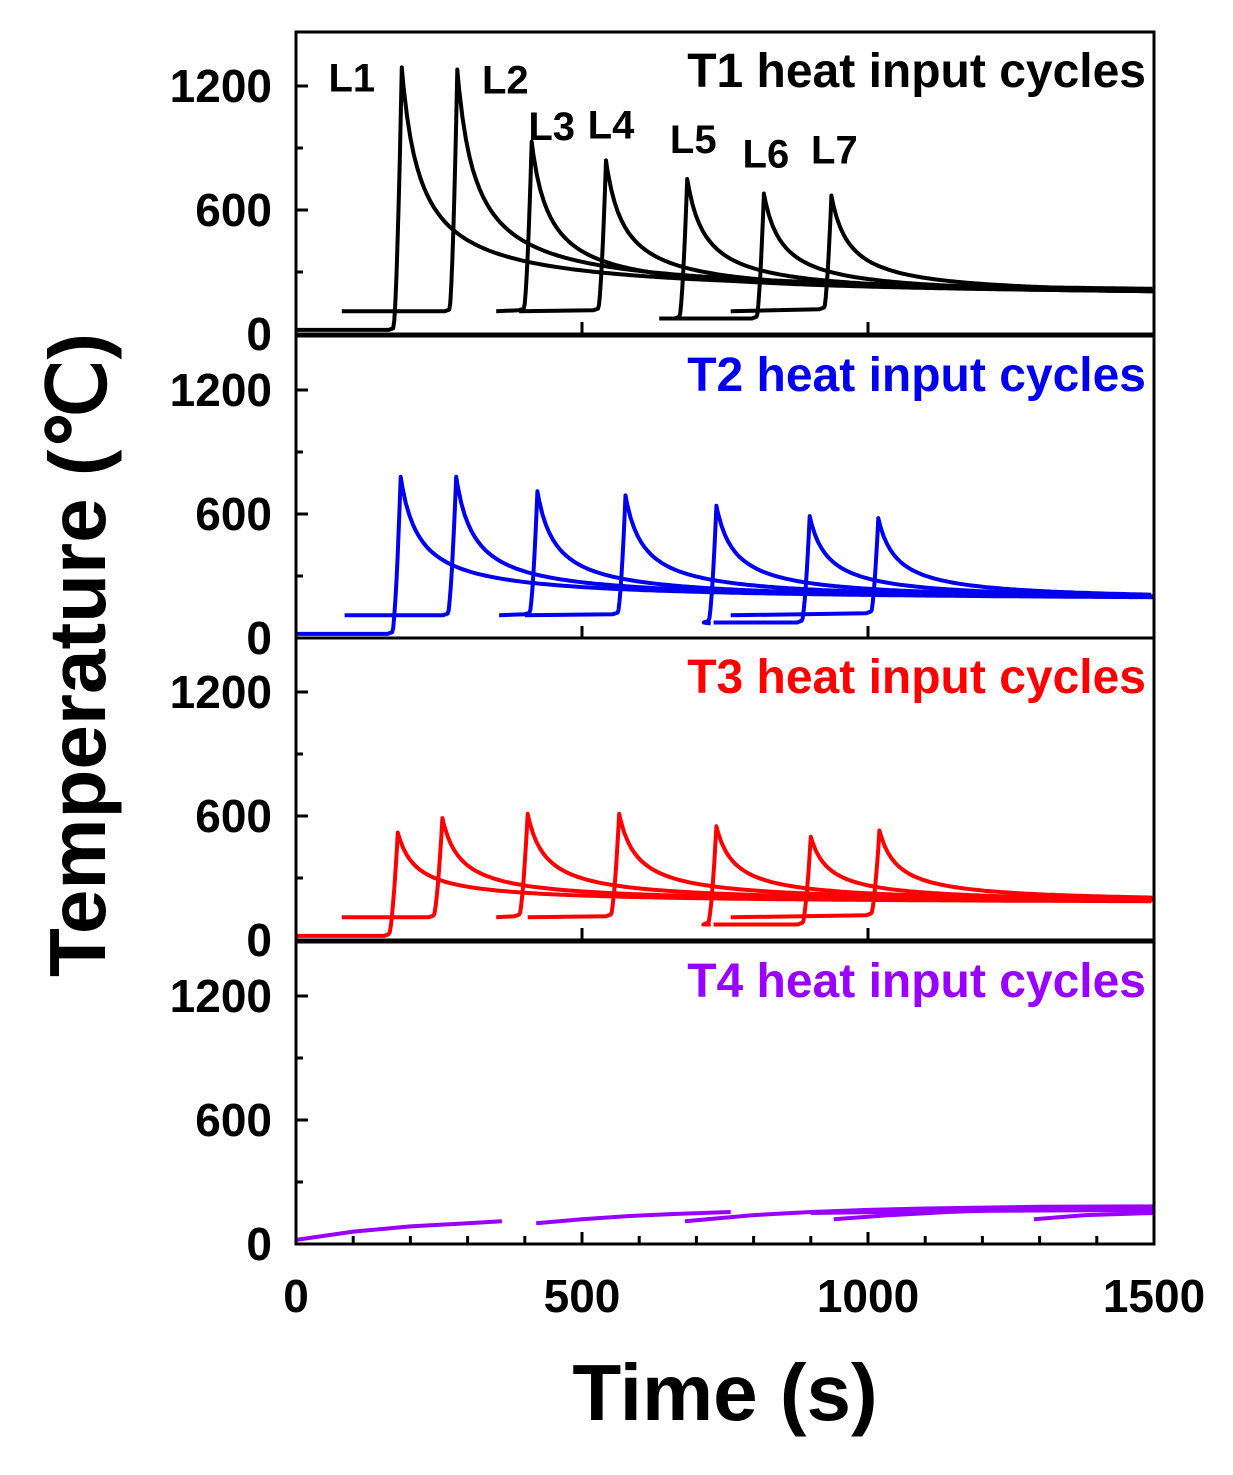 This screenshot has height=1475, width=1233. I want to click on peak-label-l5: L5, so click(693, 140).